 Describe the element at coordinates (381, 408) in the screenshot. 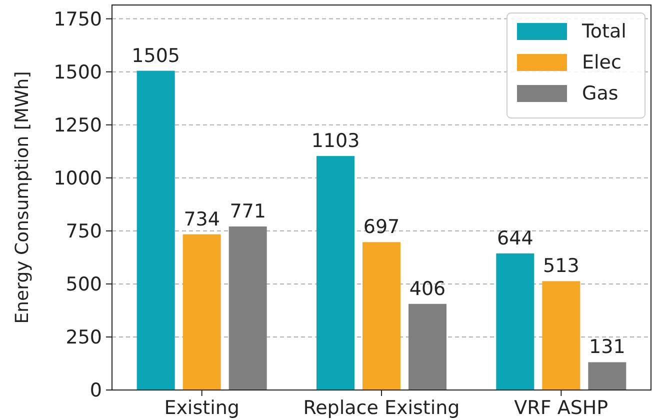

I see `x-tick-label: Replace Existing` at that location.